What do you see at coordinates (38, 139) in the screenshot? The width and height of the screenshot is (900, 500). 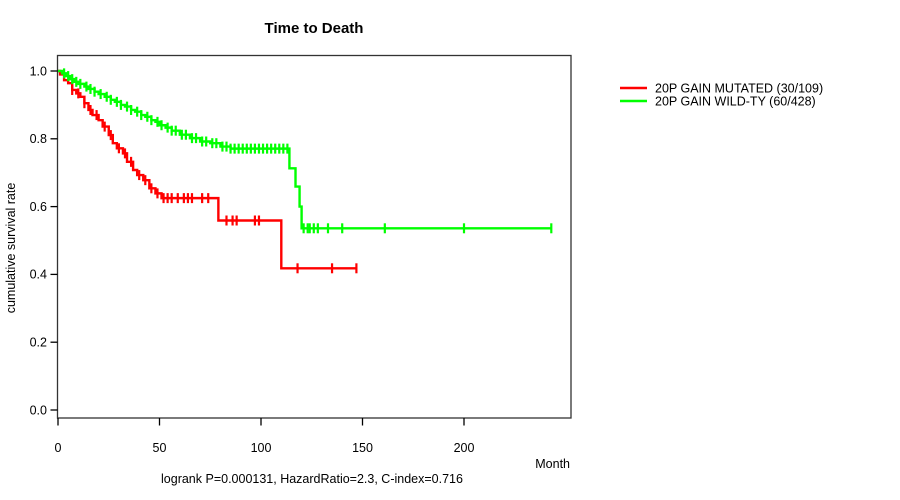 I see `y-tick-label: 0.8` at bounding box center [38, 139].